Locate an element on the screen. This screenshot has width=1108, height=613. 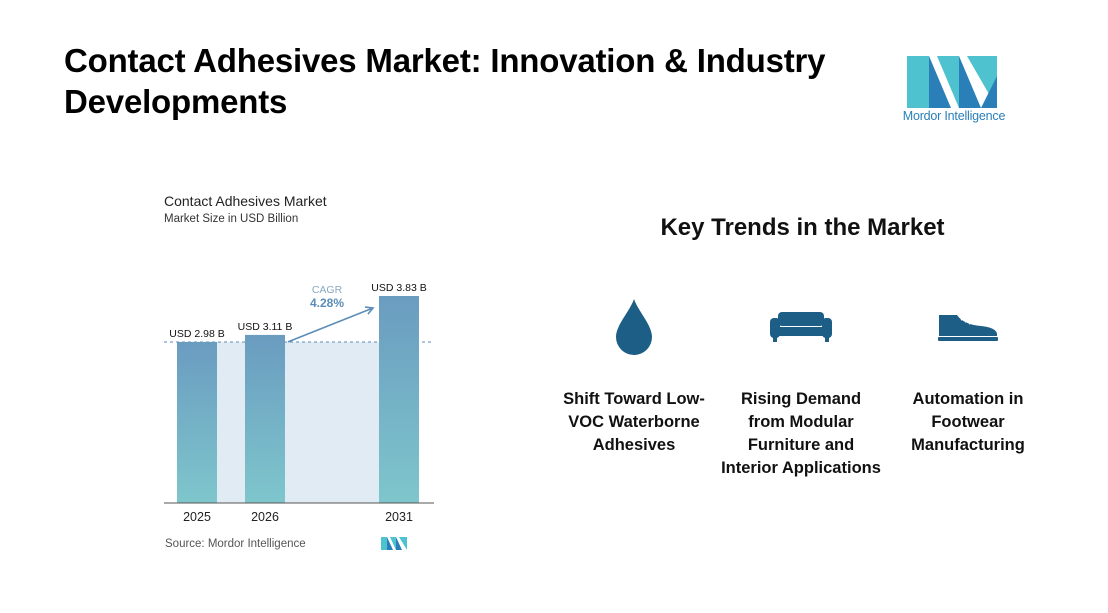
bar-2025 is located at coordinates (197, 422).